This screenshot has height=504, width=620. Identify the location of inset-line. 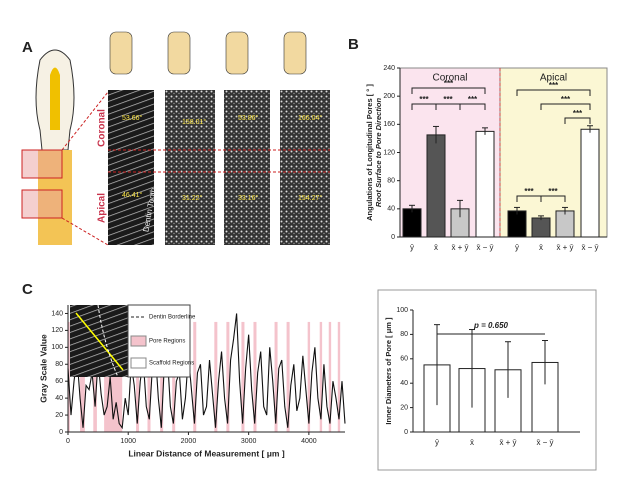
(99, 341).